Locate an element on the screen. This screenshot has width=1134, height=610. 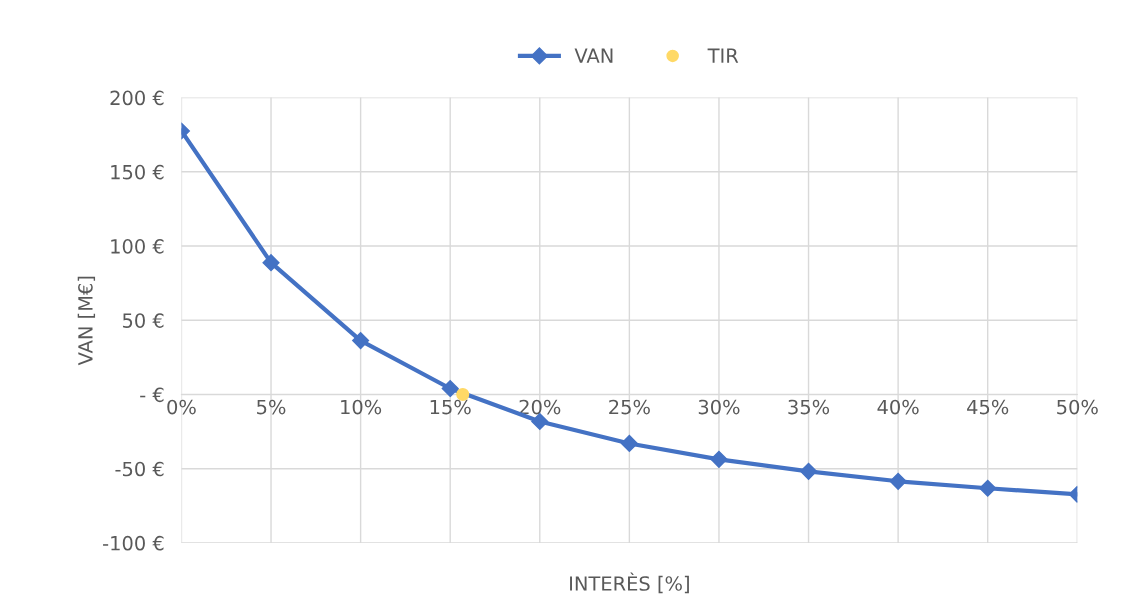
x-tick-label: 20% is located at coordinates (540, 407).